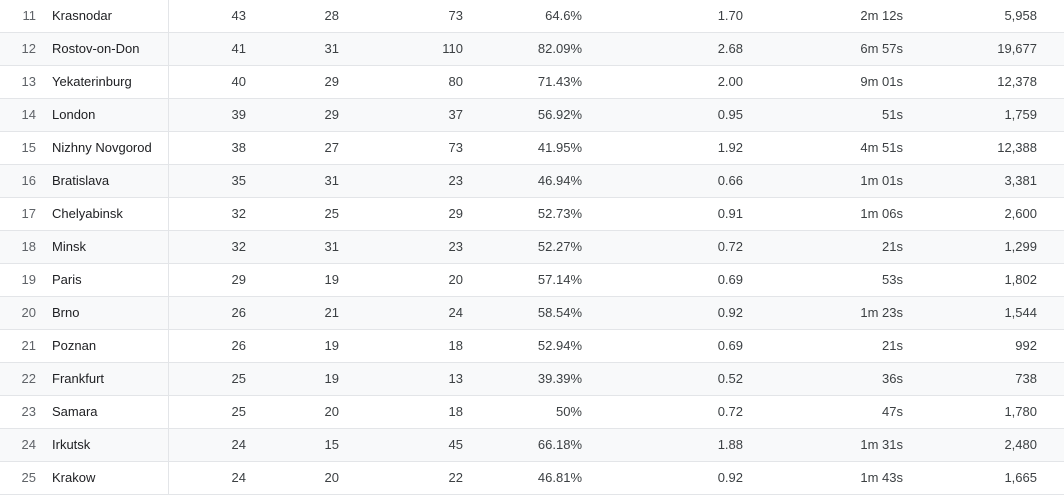  I want to click on avg-session-duration-value: 1m 23s, so click(881, 312).